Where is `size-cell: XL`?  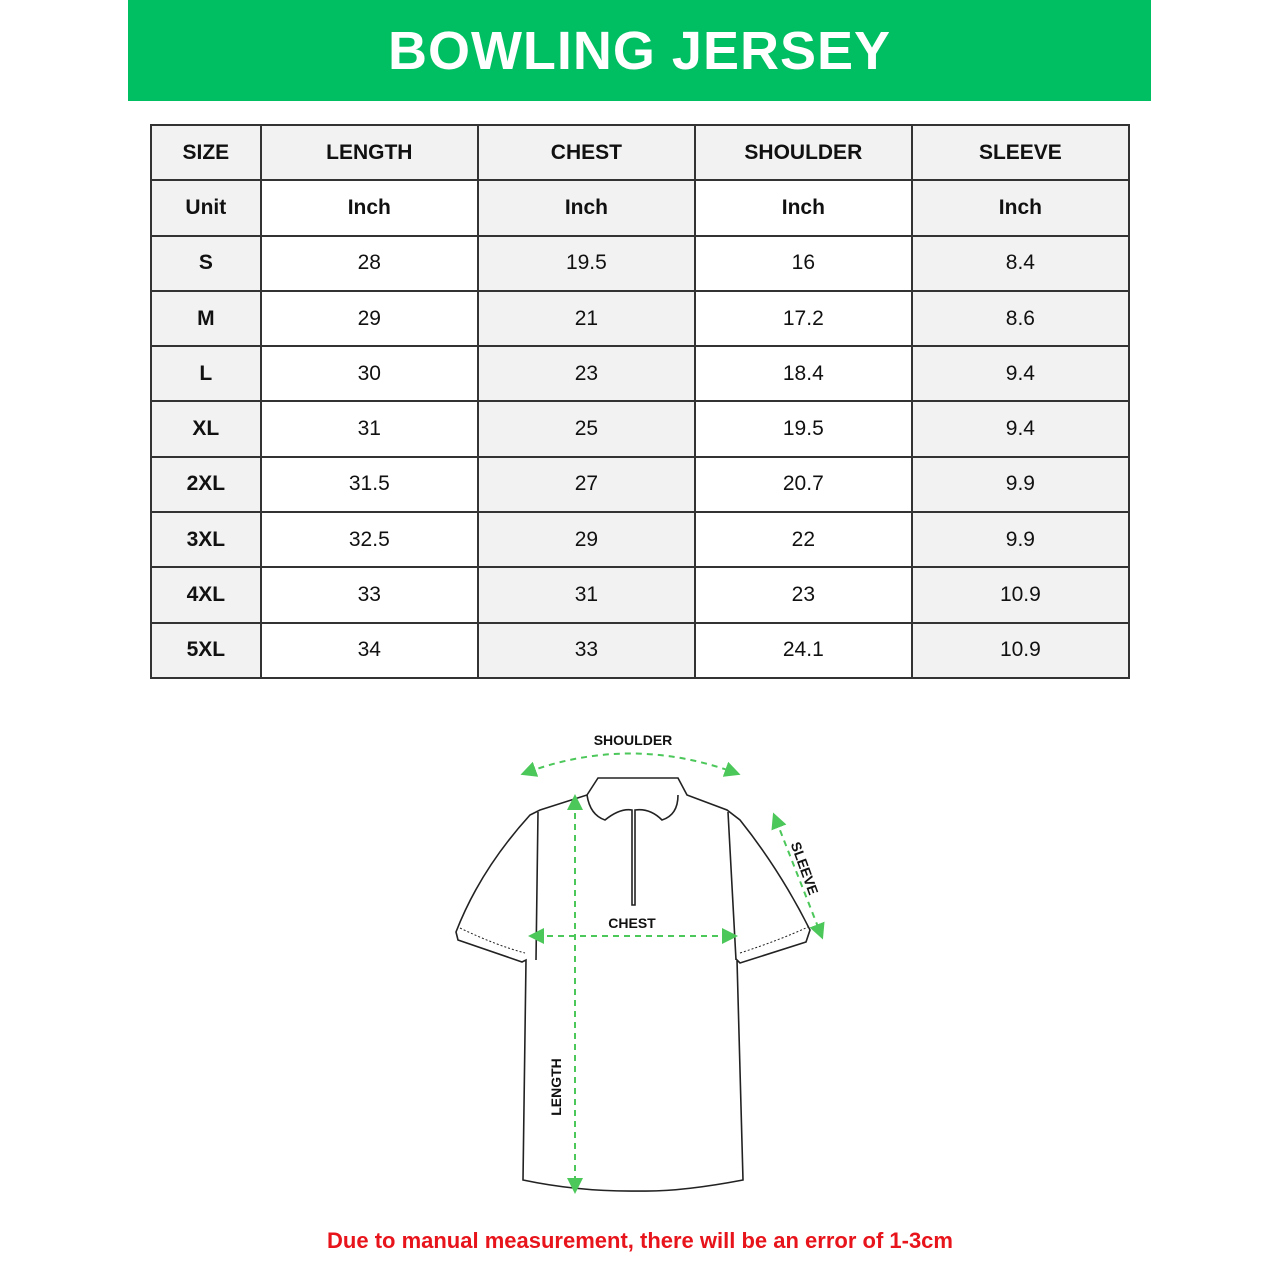
size-cell: XL is located at coordinates (206, 429).